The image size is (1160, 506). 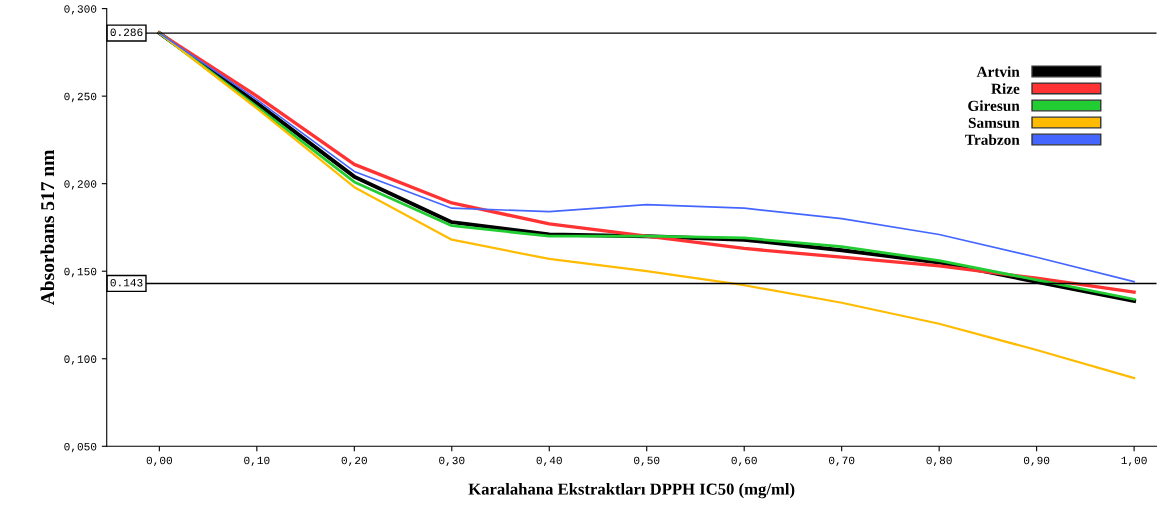 I want to click on x-tick-label: 0,40, so click(x=549, y=461).